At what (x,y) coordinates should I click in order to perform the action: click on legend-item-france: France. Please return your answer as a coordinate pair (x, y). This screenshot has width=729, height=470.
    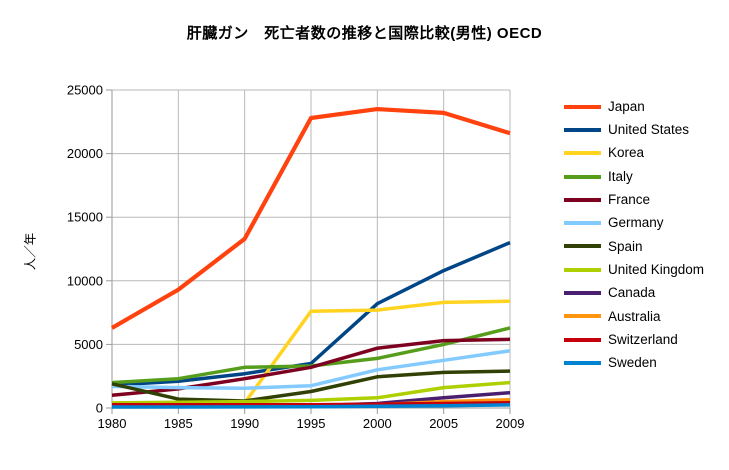
    Looking at the image, I should click on (634, 199).